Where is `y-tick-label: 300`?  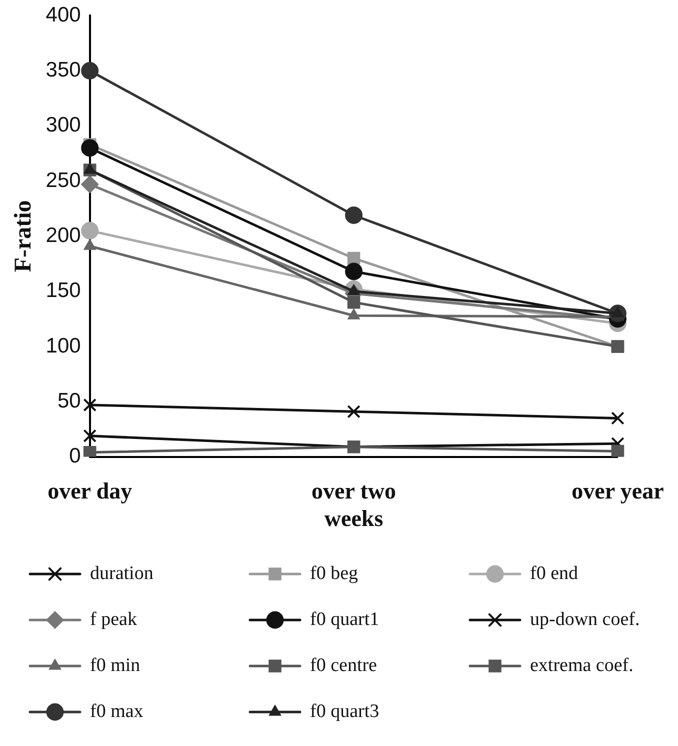 y-tick-label: 300 is located at coordinates (63, 125).